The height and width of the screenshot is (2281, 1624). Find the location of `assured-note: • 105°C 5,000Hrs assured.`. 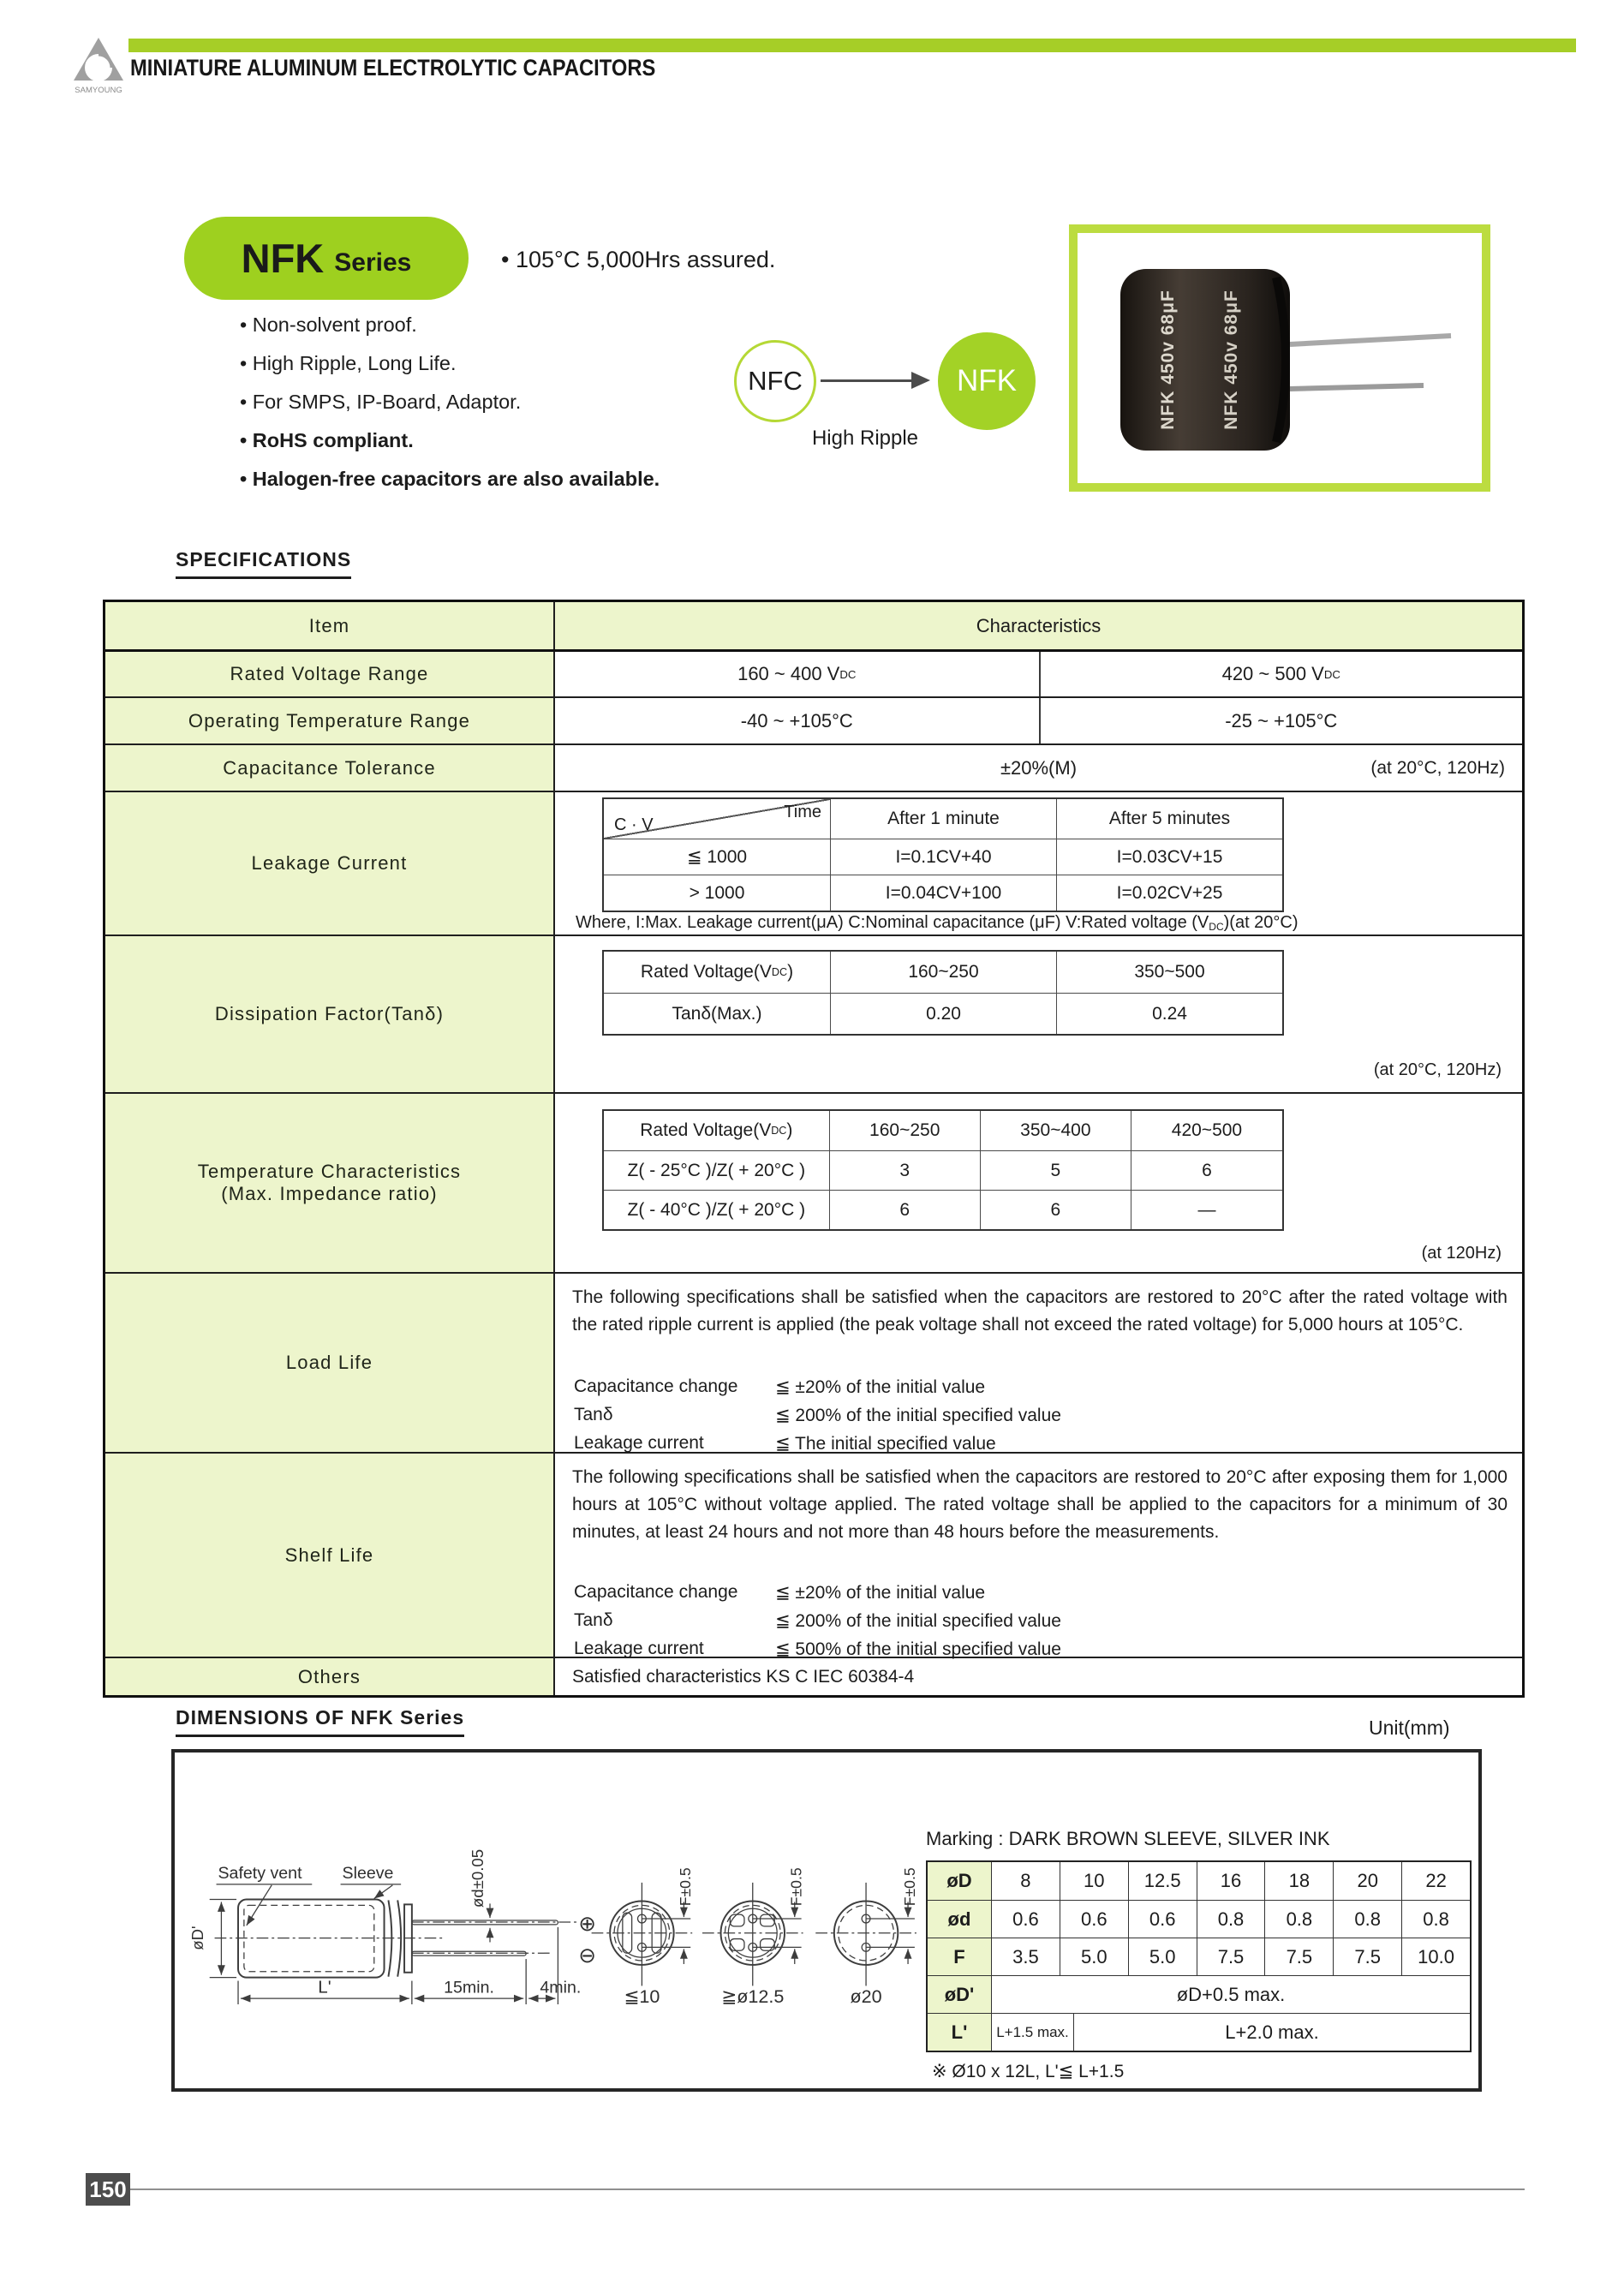

assured-note: • 105°C 5,000Hrs assured. is located at coordinates (638, 259).